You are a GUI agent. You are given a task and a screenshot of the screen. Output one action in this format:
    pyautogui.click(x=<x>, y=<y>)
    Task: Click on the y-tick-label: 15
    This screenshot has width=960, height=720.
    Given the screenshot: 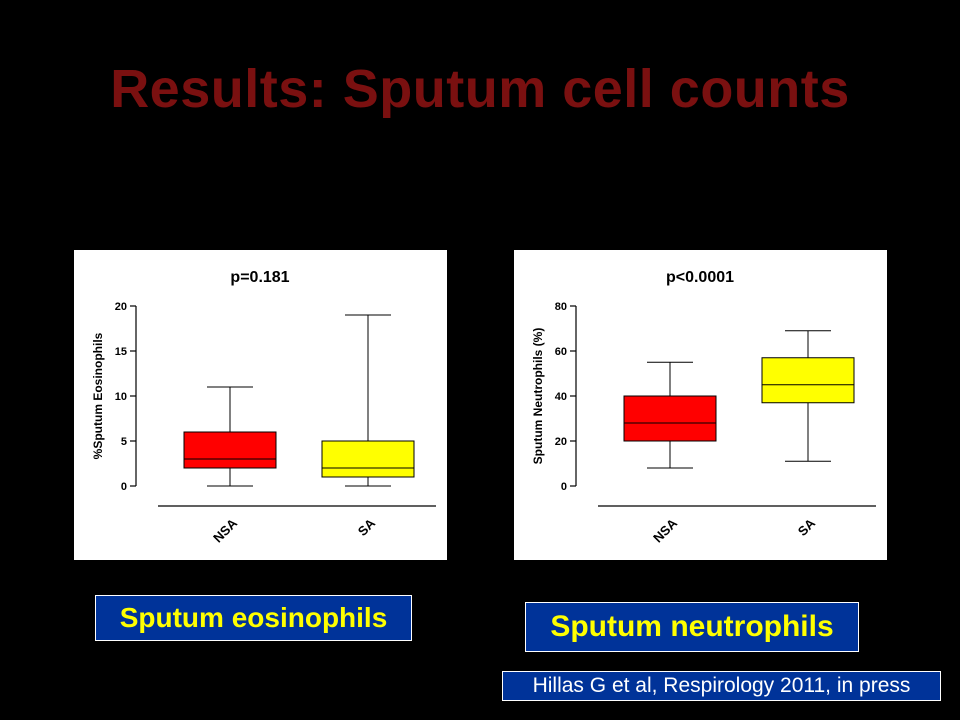 What is the action you would take?
    pyautogui.click(x=121, y=352)
    